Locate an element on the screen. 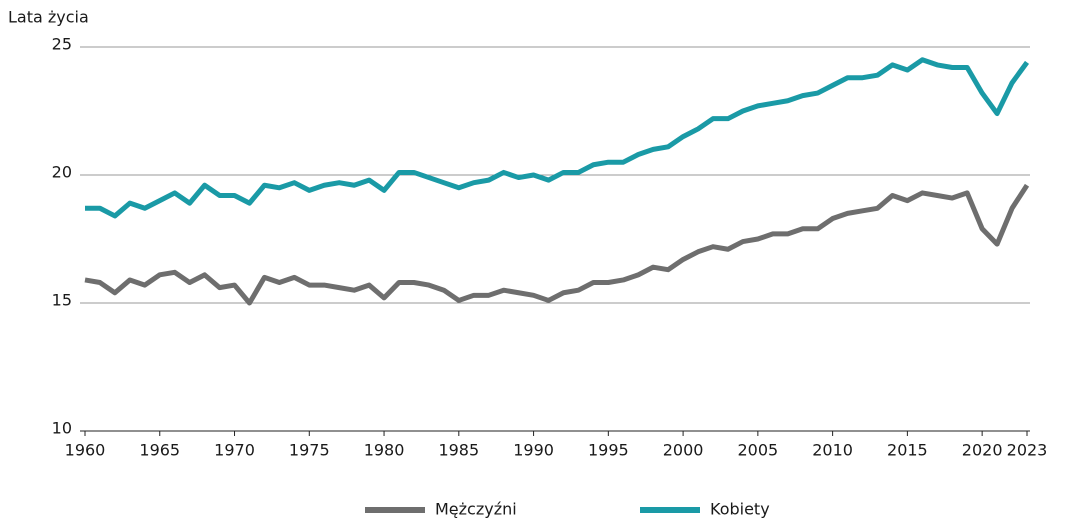  legend-label: Mężczyźni is located at coordinates (476, 509).